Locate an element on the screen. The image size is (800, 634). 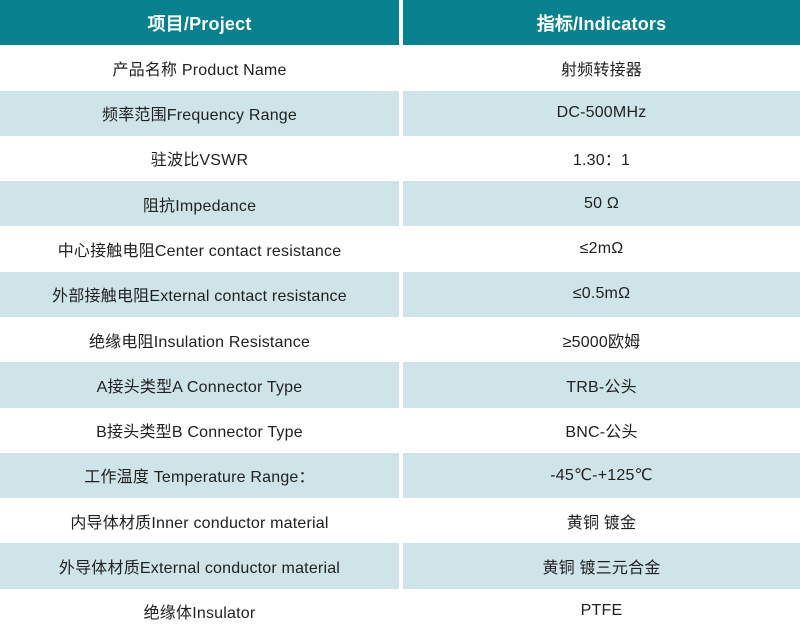
project-cell: 驻波比VSWR is located at coordinates (199, 158).